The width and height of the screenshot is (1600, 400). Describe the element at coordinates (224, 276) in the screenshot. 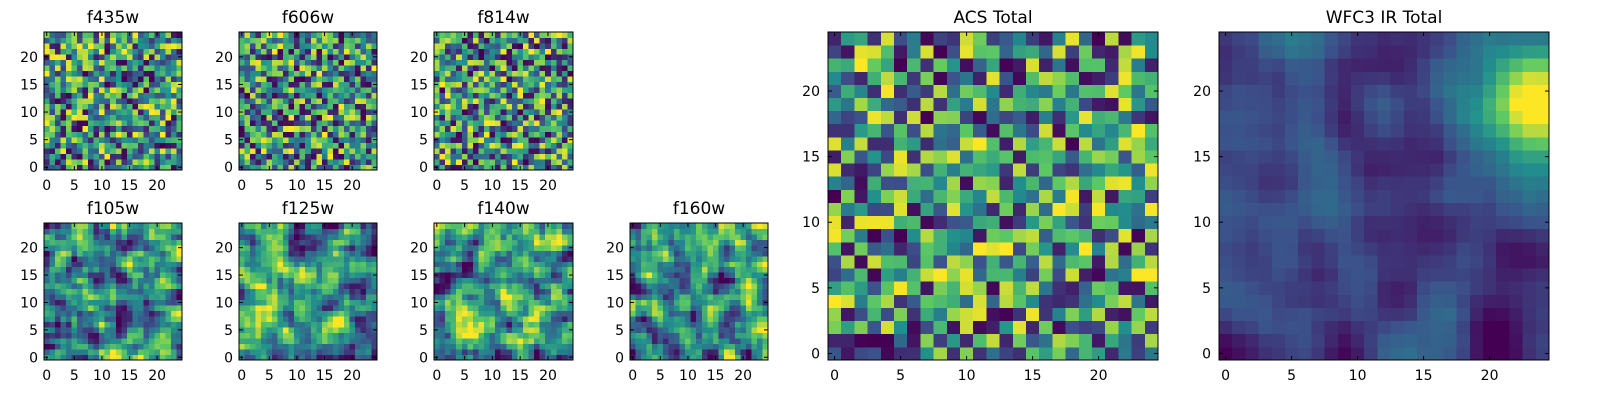

I see `y-tick-label: 15` at that location.